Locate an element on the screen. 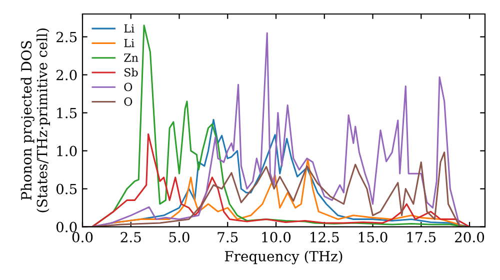 The width and height of the screenshot is (500, 280). x-axis-title: Frequency (THz) is located at coordinates (283, 257).